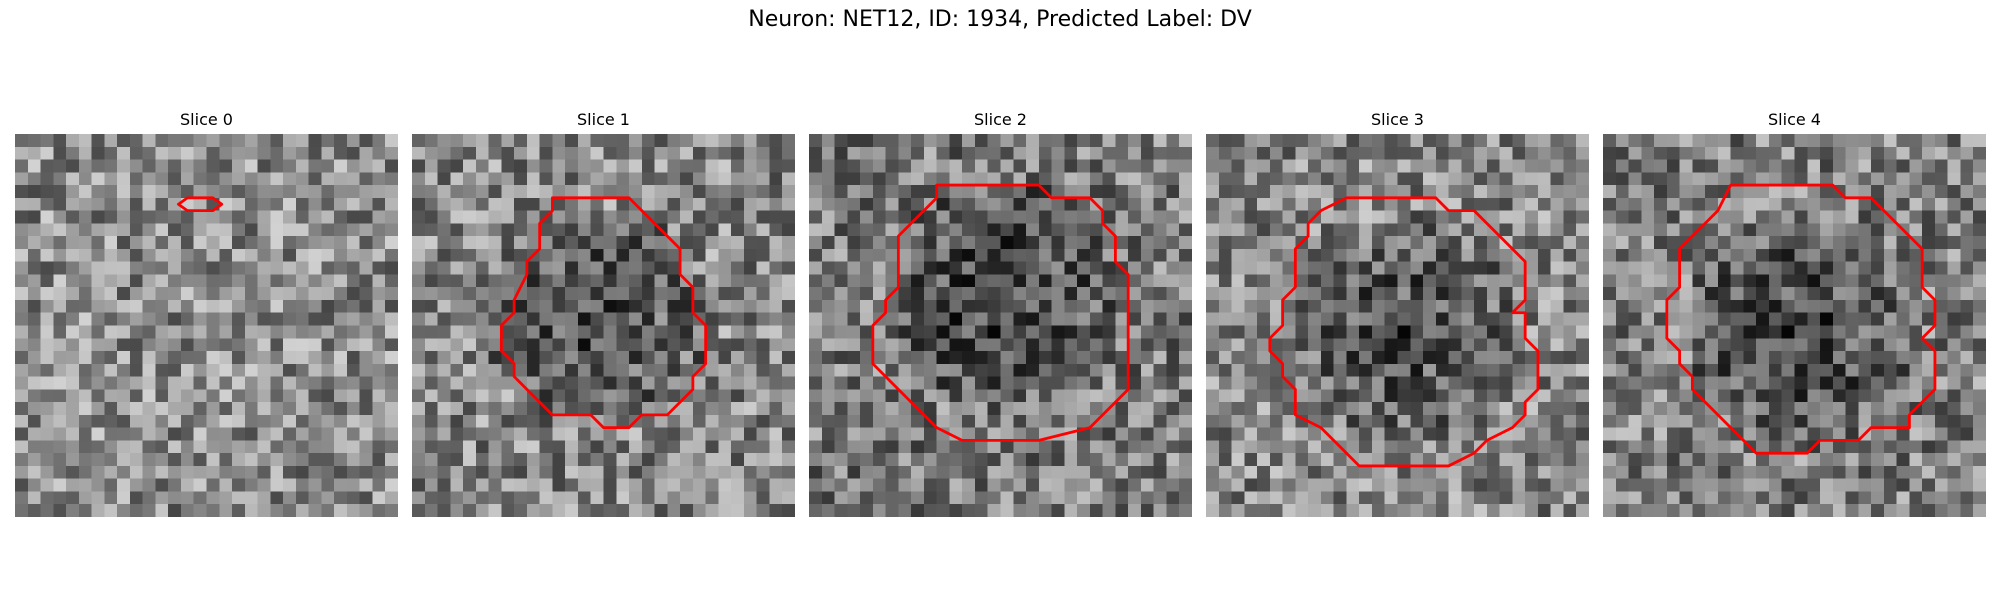 The image size is (2000, 600). Describe the element at coordinates (1397, 119) in the screenshot. I see `panel-title-3: Slice 3` at that location.